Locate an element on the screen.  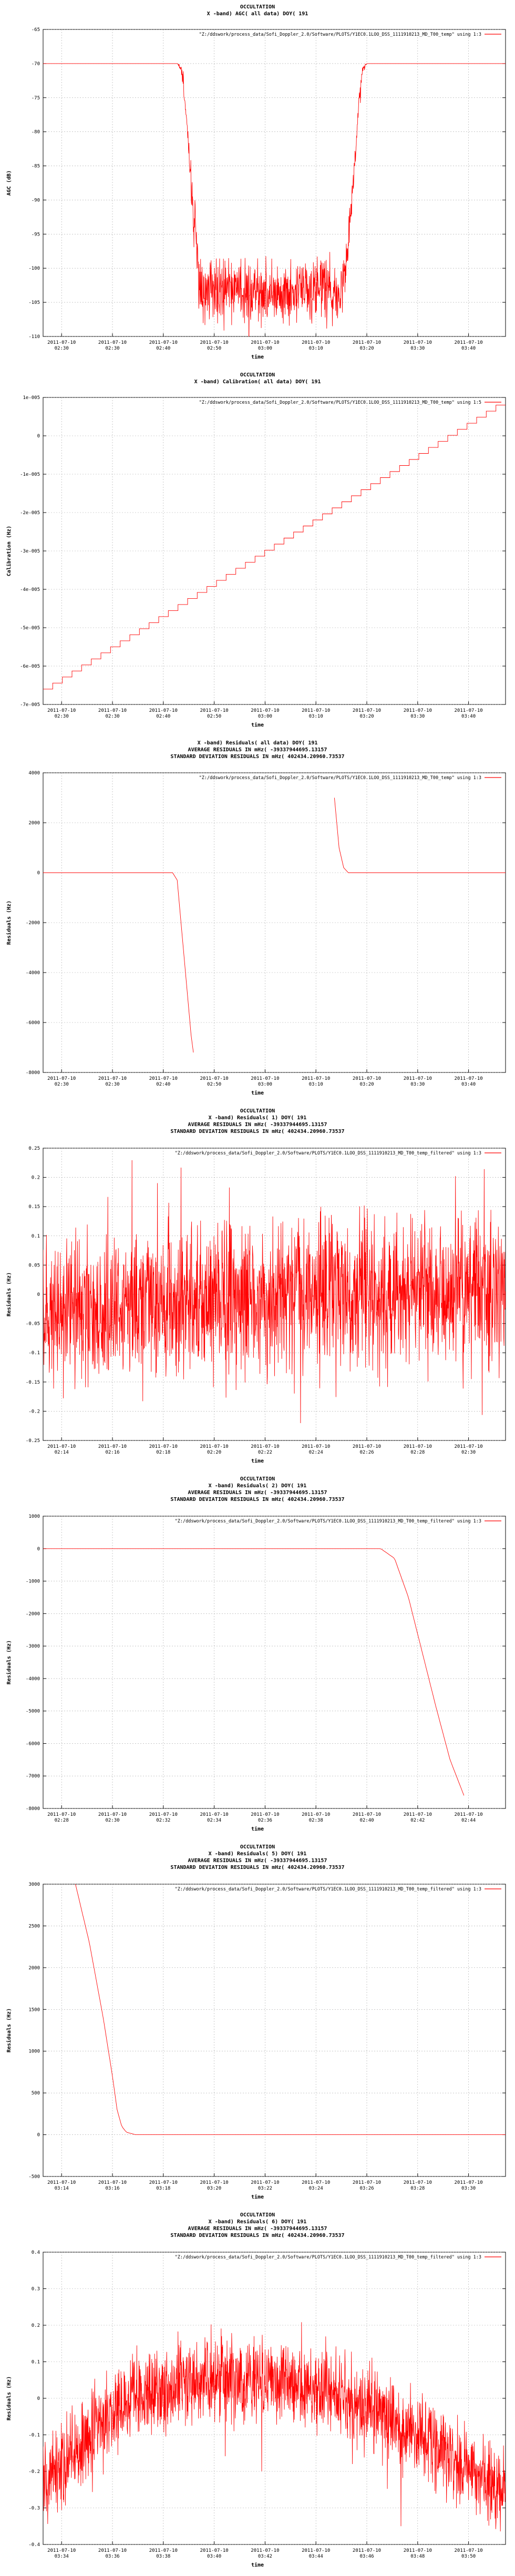
ytick-label: 0.4 is located at coordinates (36, 2252).